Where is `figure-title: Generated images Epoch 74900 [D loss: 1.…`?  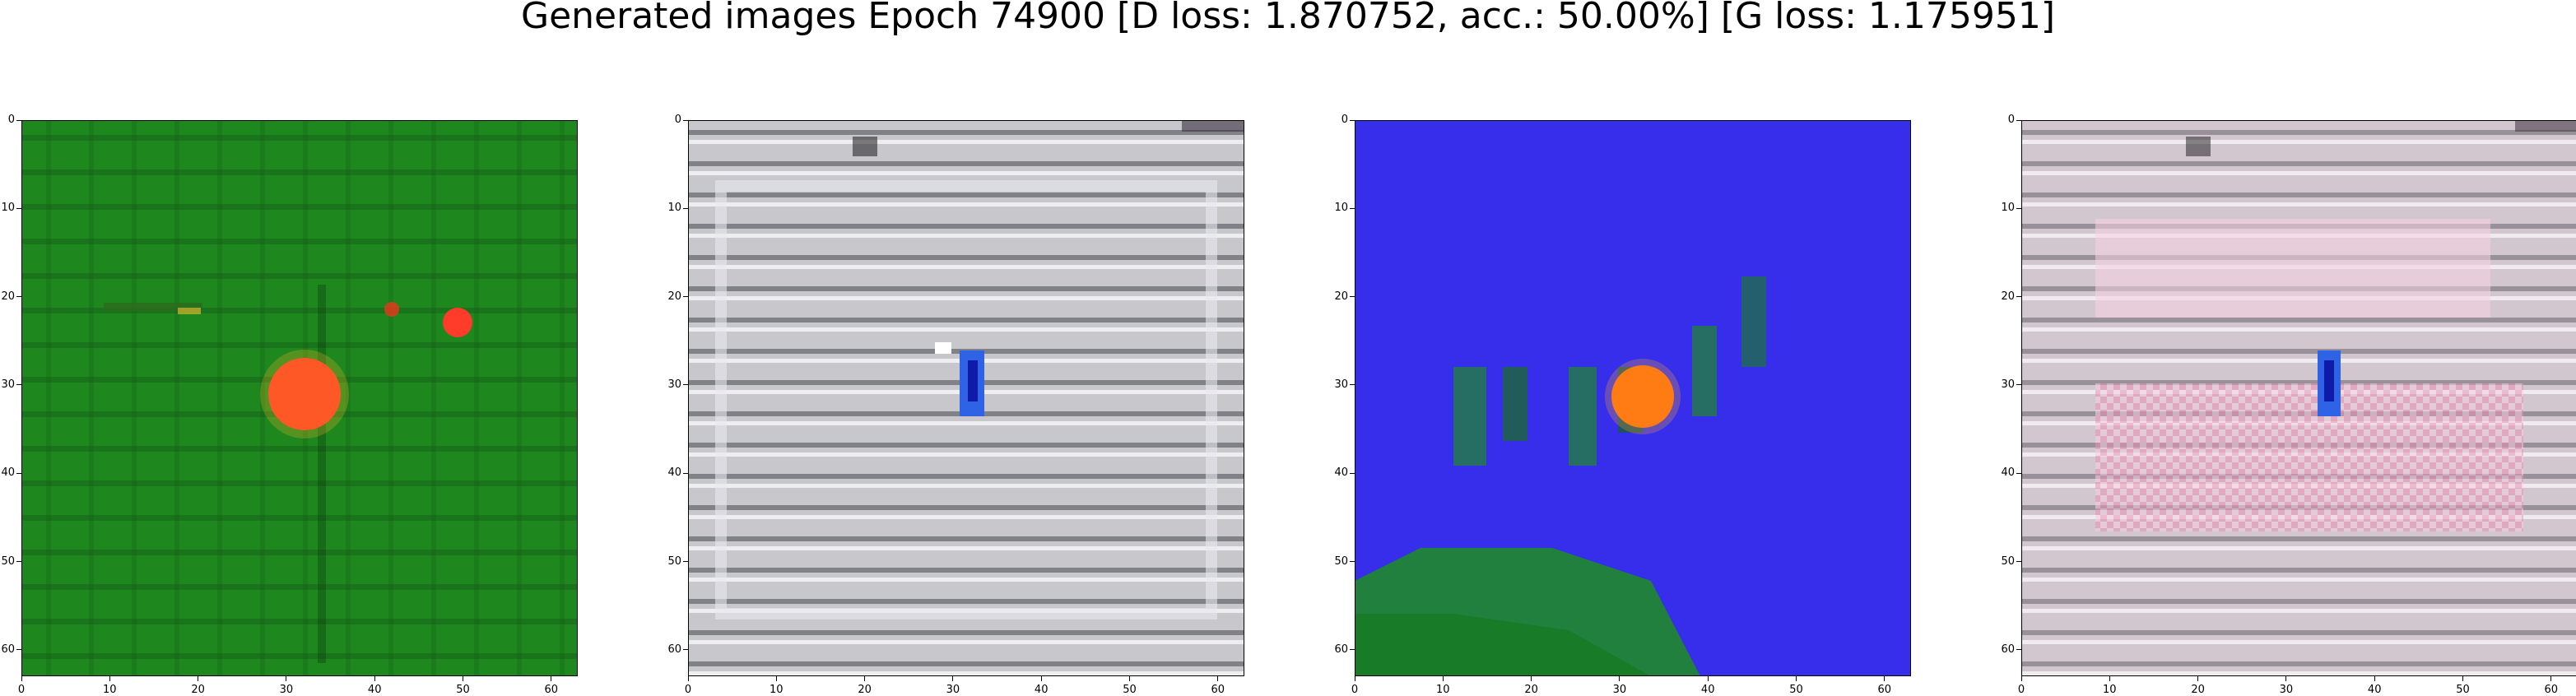 figure-title: Generated images Epoch 74900 [D loss: 1.… is located at coordinates (1288, 18).